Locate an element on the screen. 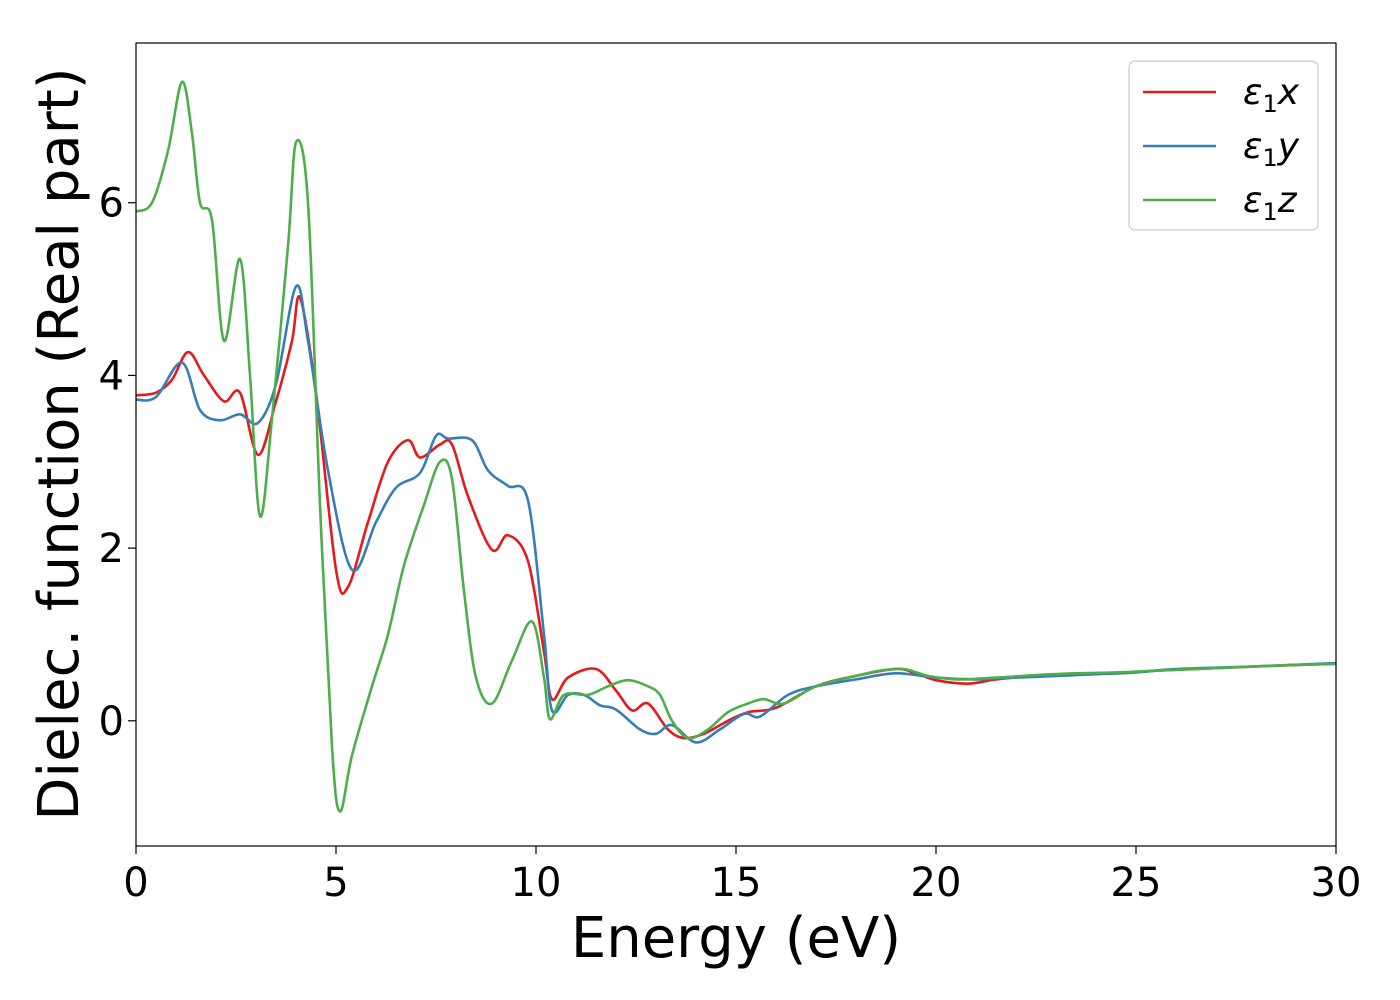  legend: ε1x ε1y ε1z is located at coordinates (1223, 145).